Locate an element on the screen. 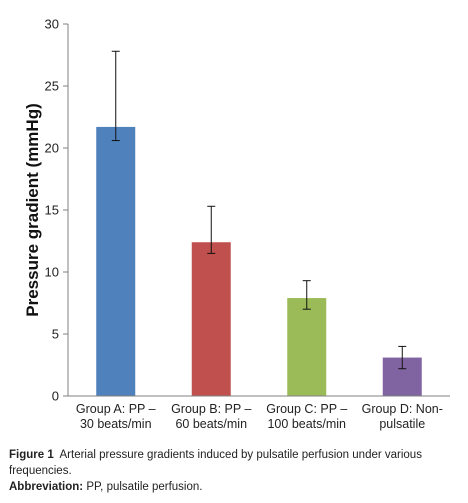 The height and width of the screenshot is (503, 468). abbreviation-text: PP, pulsatile perfusion. is located at coordinates (144, 487).